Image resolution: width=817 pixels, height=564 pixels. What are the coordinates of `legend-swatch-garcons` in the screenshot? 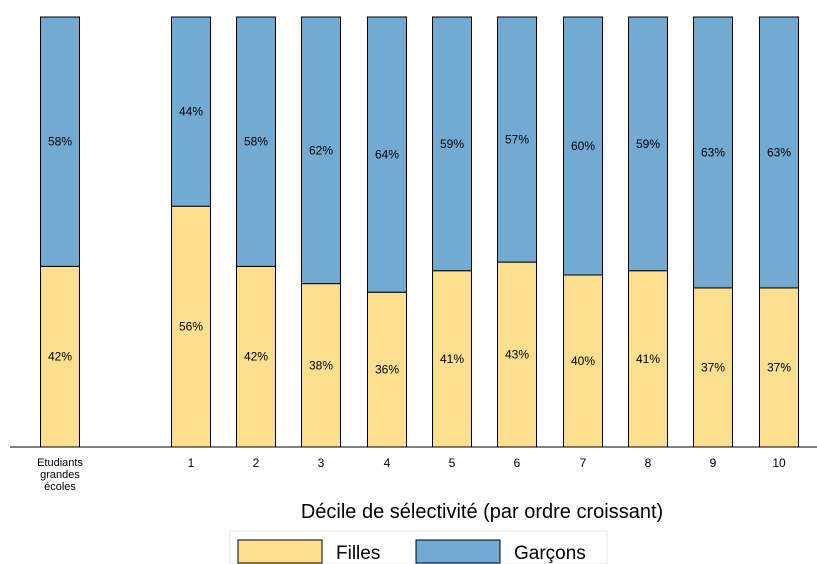 It's located at (458, 551).